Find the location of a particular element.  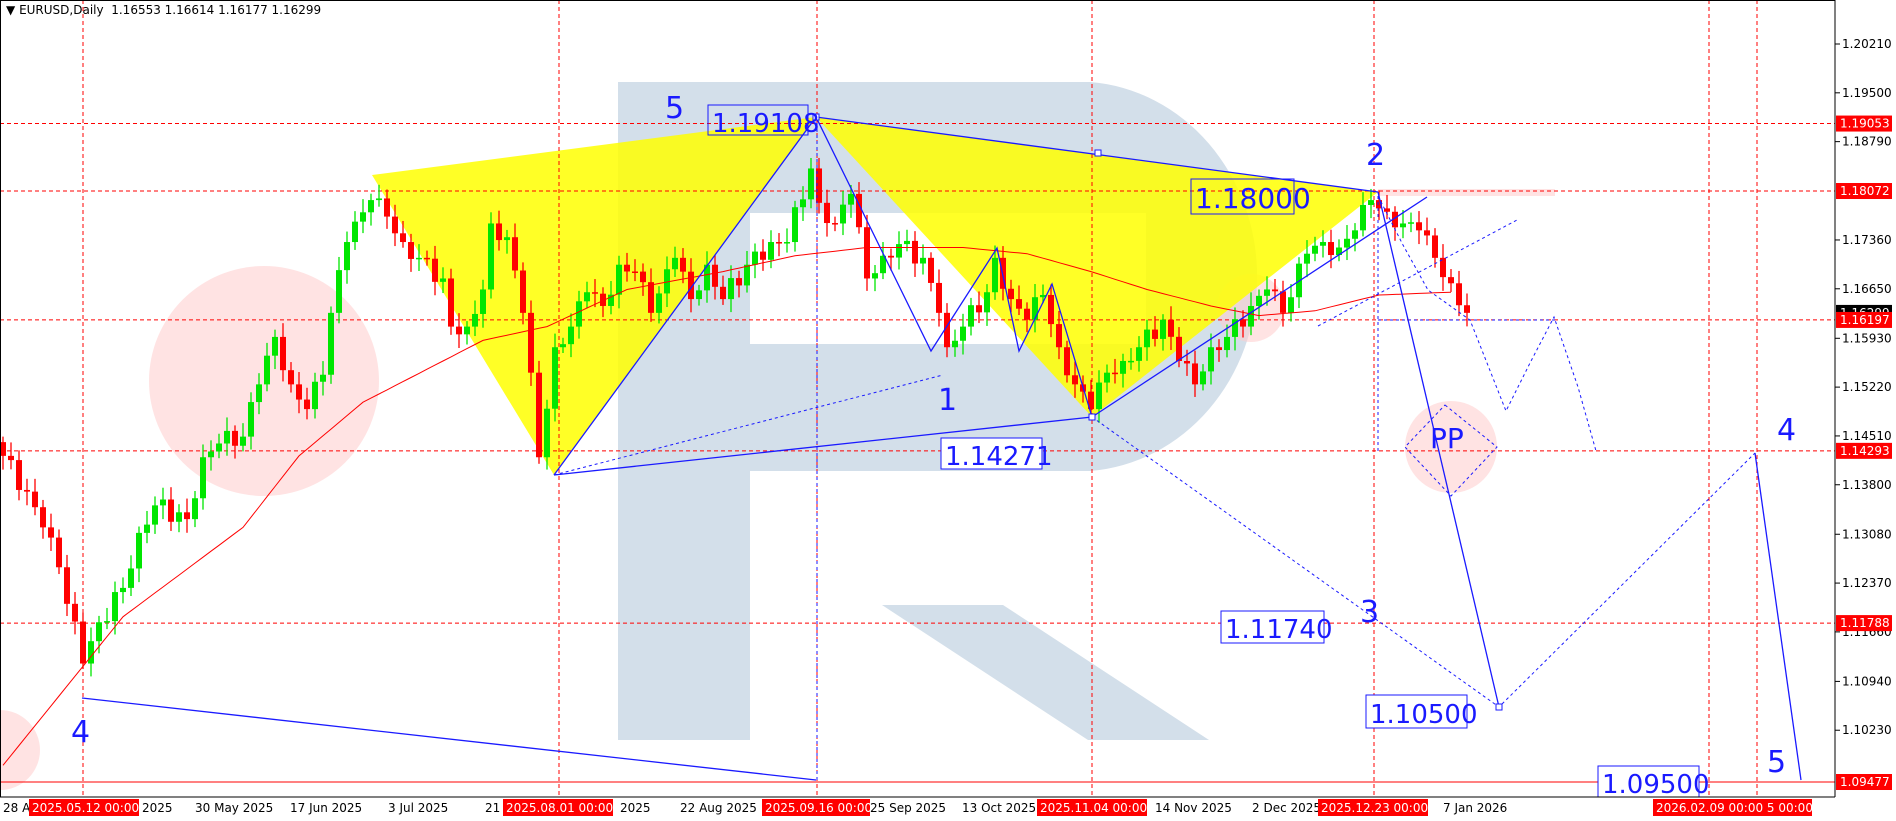

fibo-triangle-left is located at coordinates (594, 296).